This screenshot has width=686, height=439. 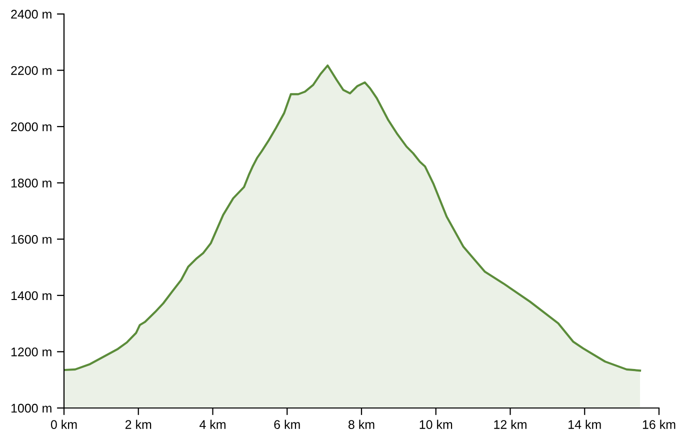 I want to click on x-tick-label: 12 km, so click(x=510, y=424).